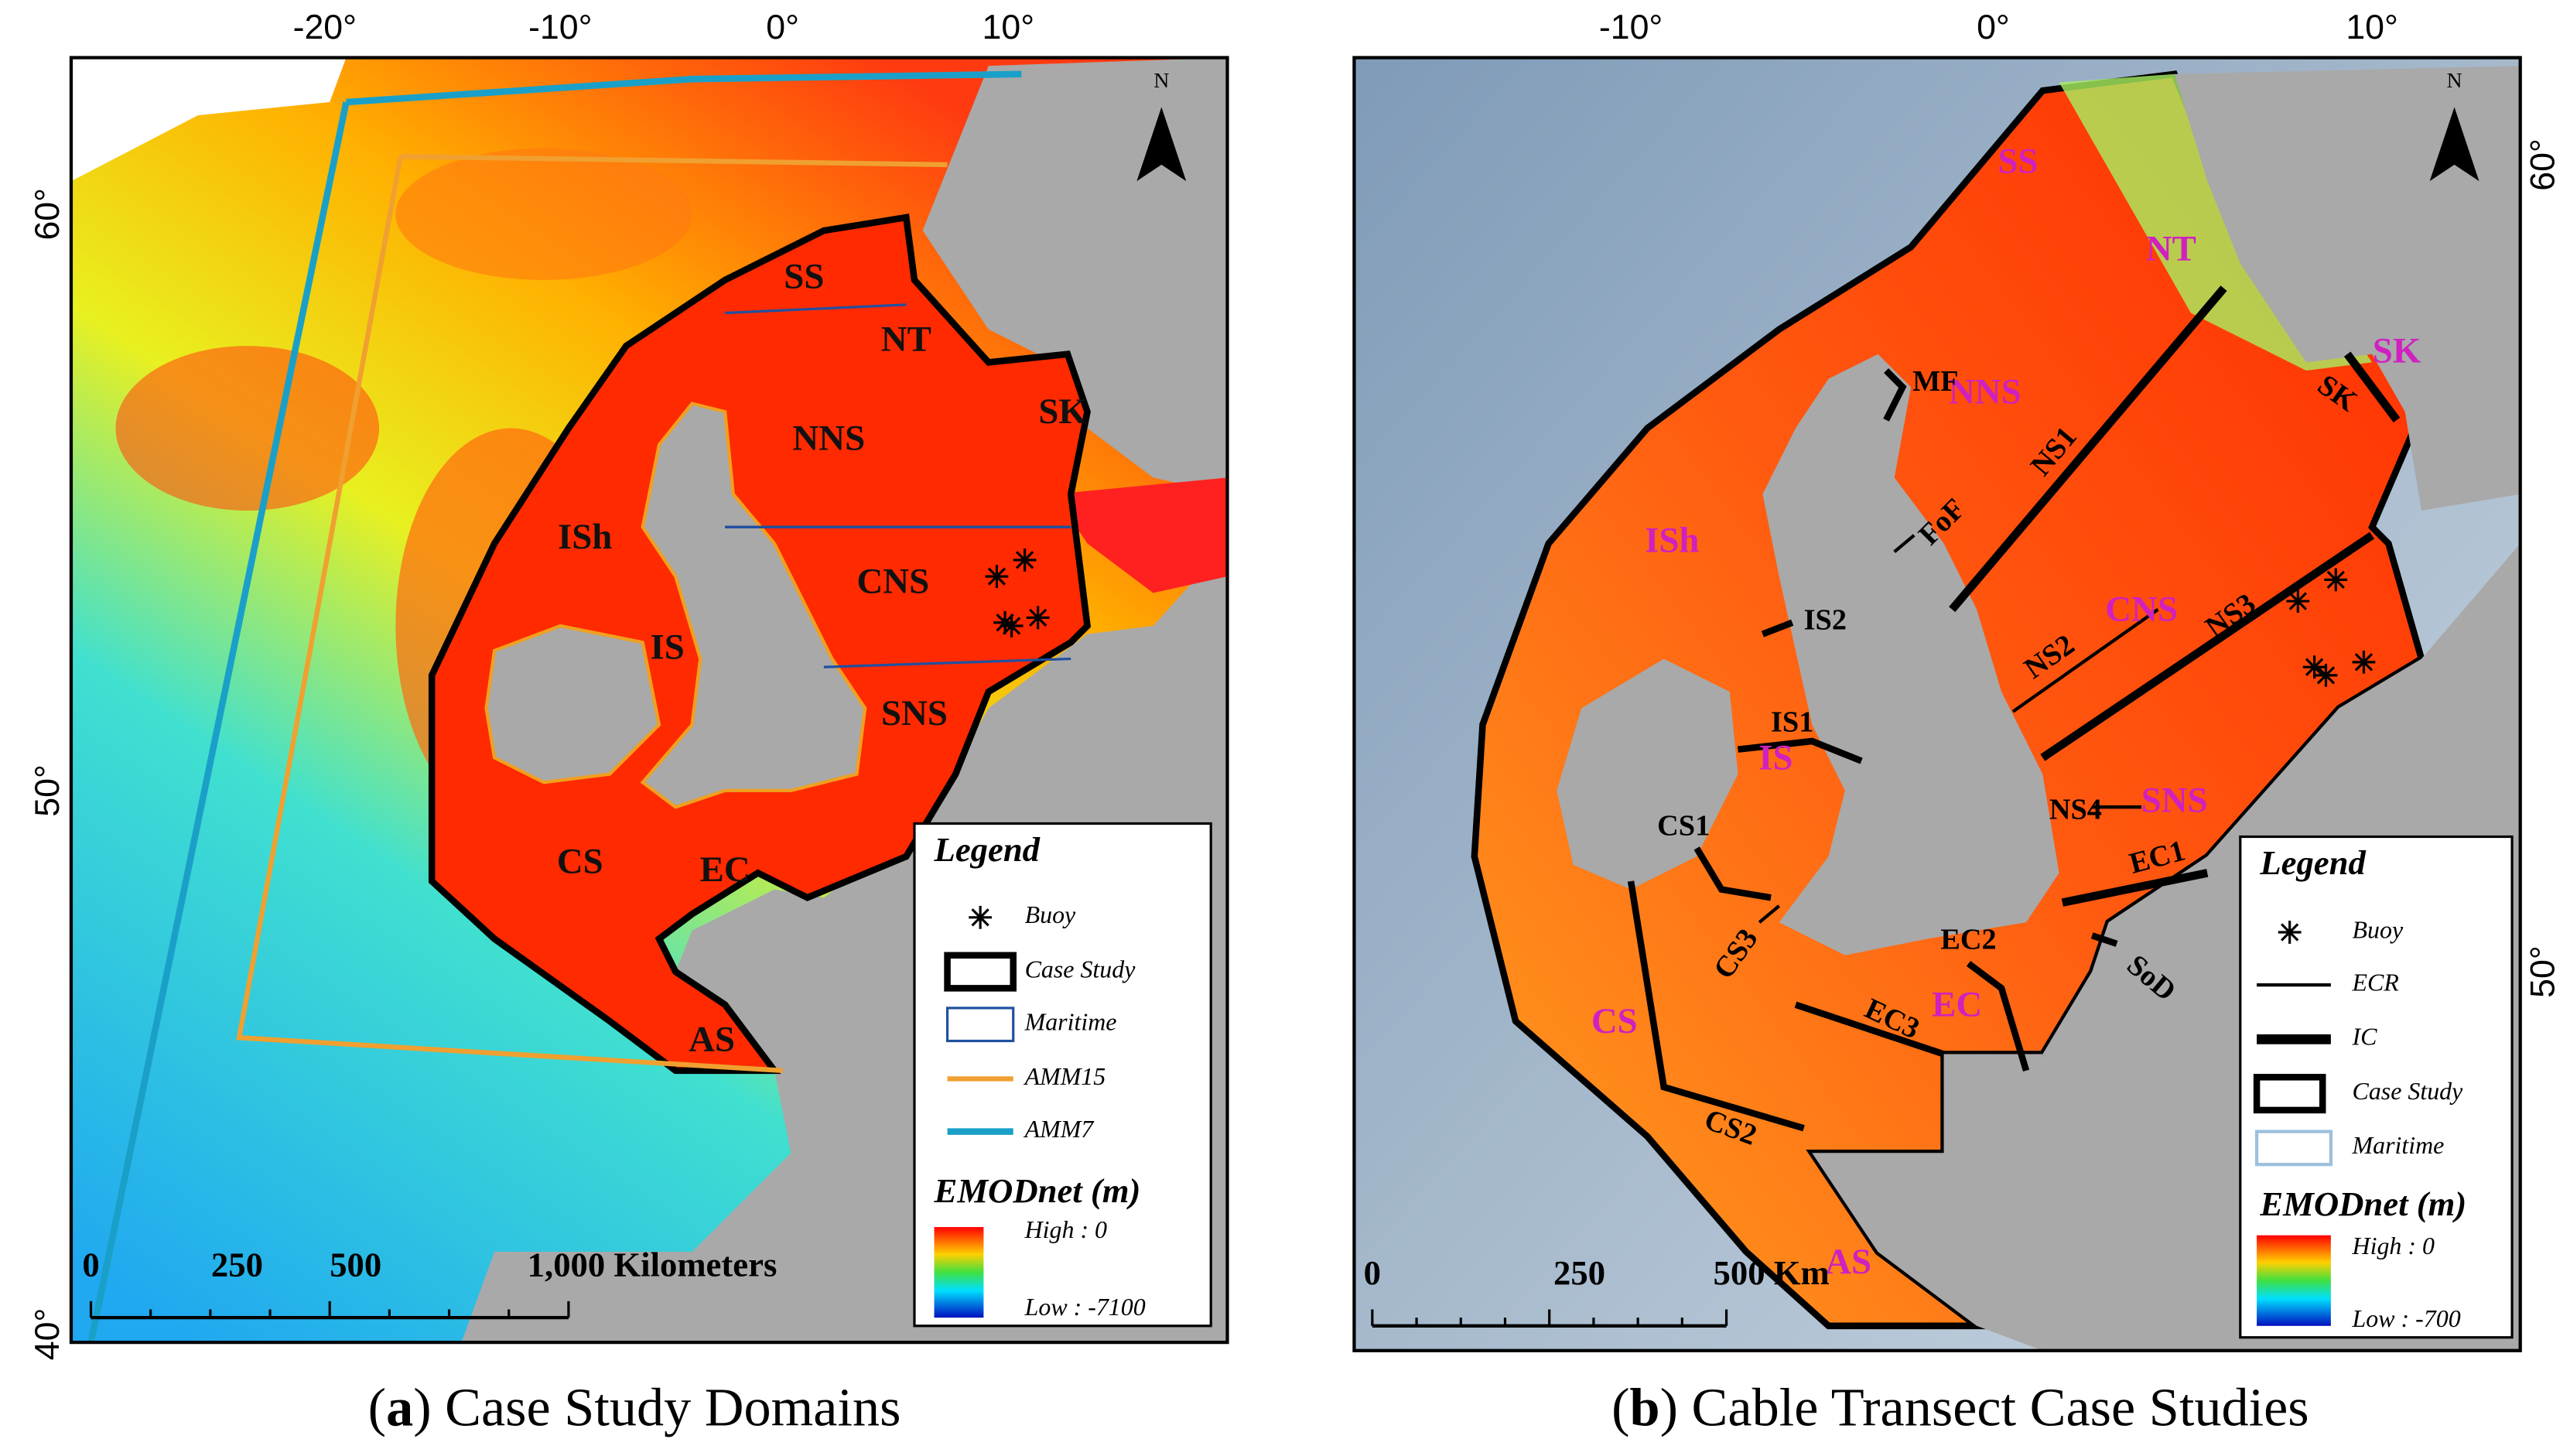 This screenshot has width=2570, height=1456. What do you see at coordinates (1968, 940) in the screenshot?
I see `transect-label: EC2` at bounding box center [1968, 940].